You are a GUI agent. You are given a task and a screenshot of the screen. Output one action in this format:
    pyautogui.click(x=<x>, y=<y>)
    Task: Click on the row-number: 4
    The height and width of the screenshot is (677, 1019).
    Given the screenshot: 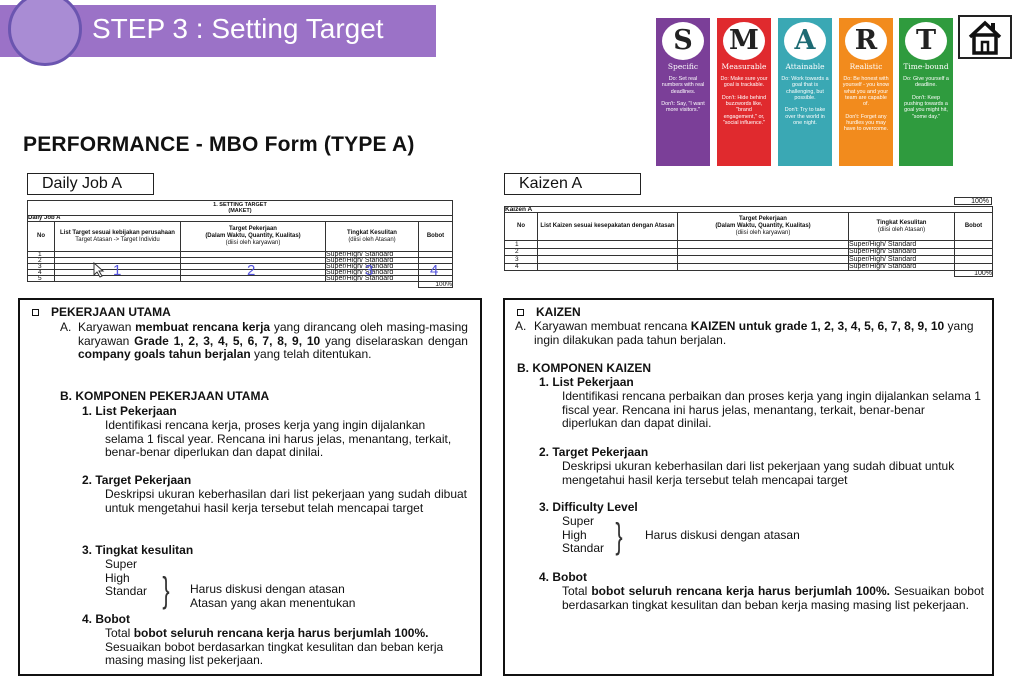 What is the action you would take?
    pyautogui.click(x=521, y=266)
    